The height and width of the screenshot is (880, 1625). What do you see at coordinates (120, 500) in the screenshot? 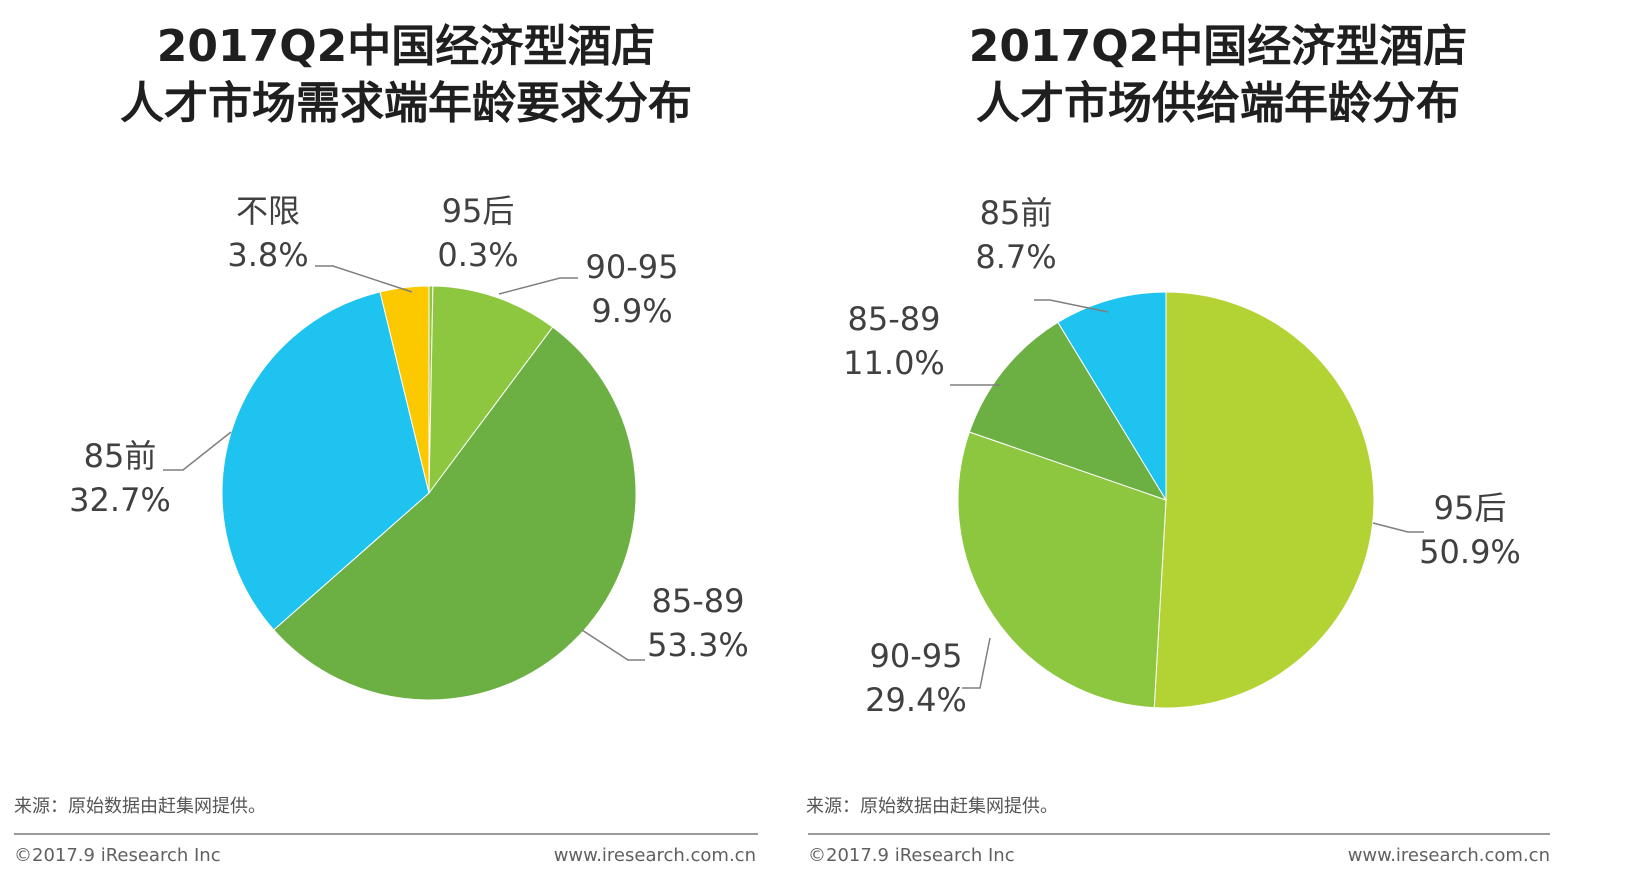
I see `demand-label-85-before-value: 32.7%` at bounding box center [120, 500].